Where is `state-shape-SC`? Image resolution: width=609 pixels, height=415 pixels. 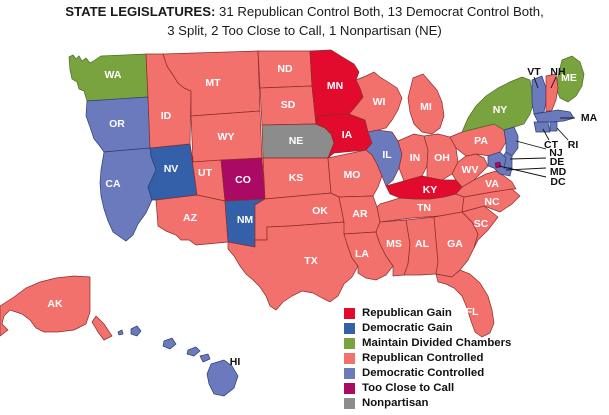
state-shape-SC is located at coordinates (480, 227).